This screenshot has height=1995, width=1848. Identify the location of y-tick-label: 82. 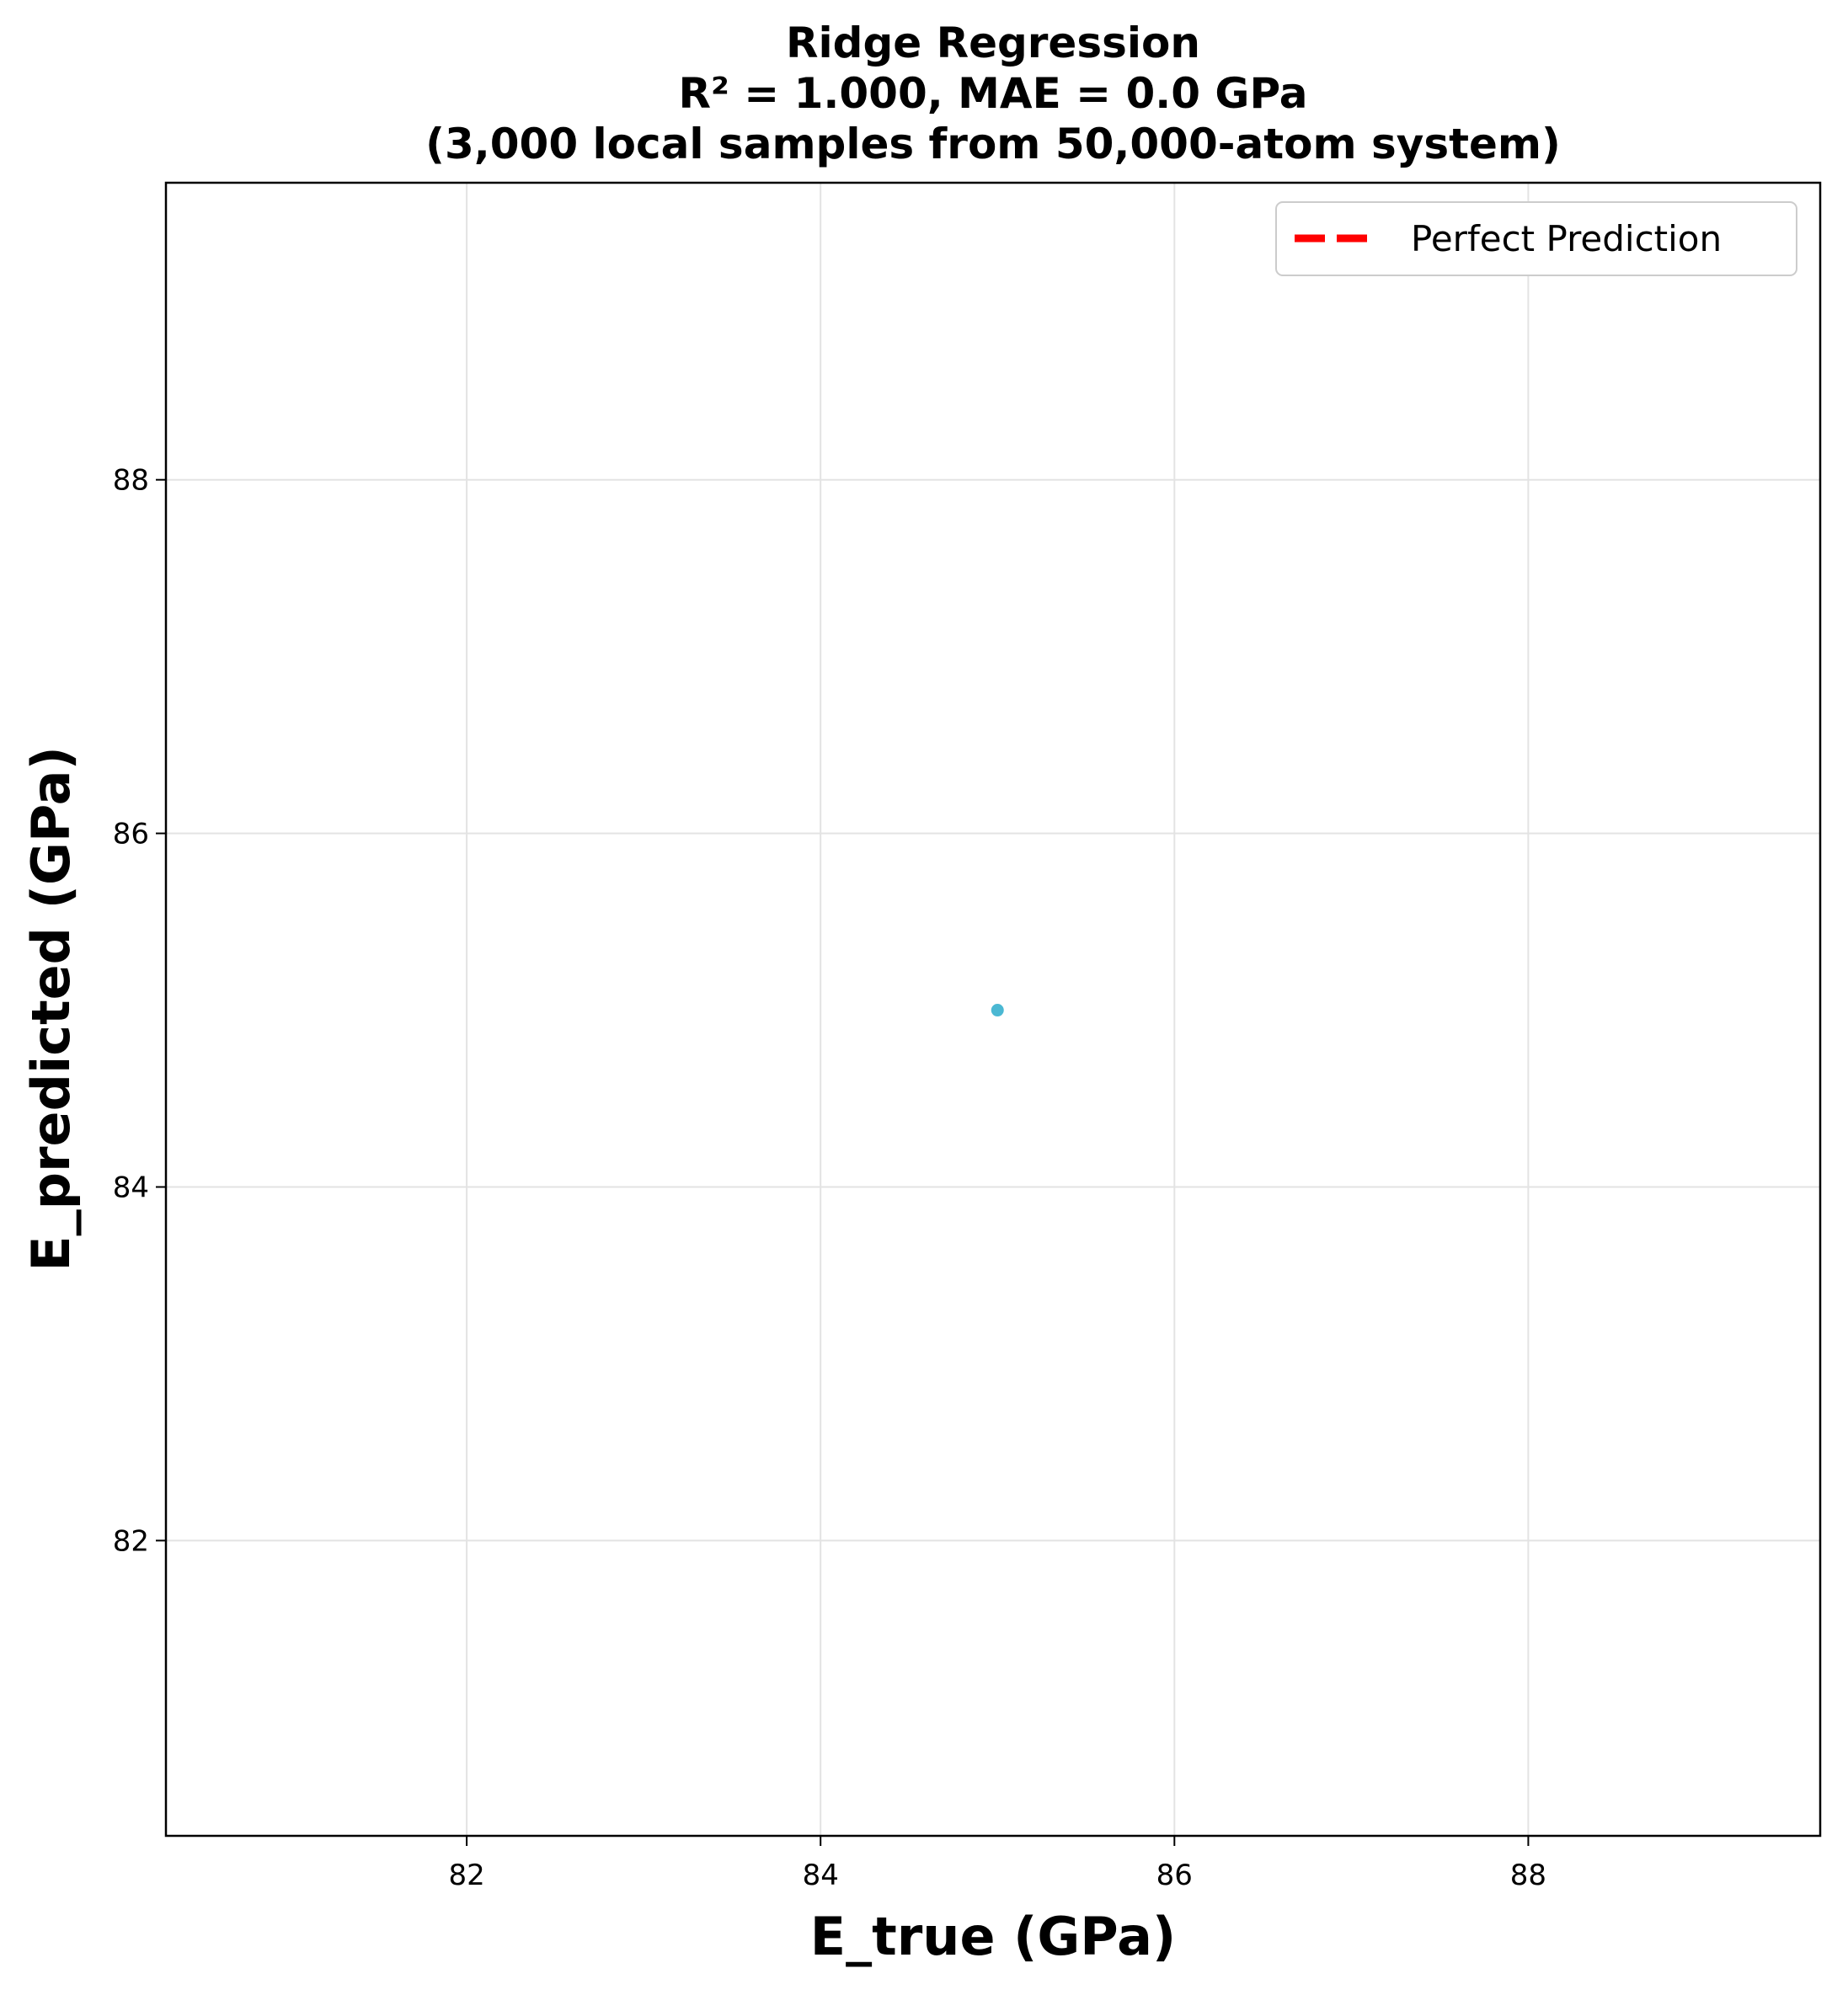
(131, 1541).